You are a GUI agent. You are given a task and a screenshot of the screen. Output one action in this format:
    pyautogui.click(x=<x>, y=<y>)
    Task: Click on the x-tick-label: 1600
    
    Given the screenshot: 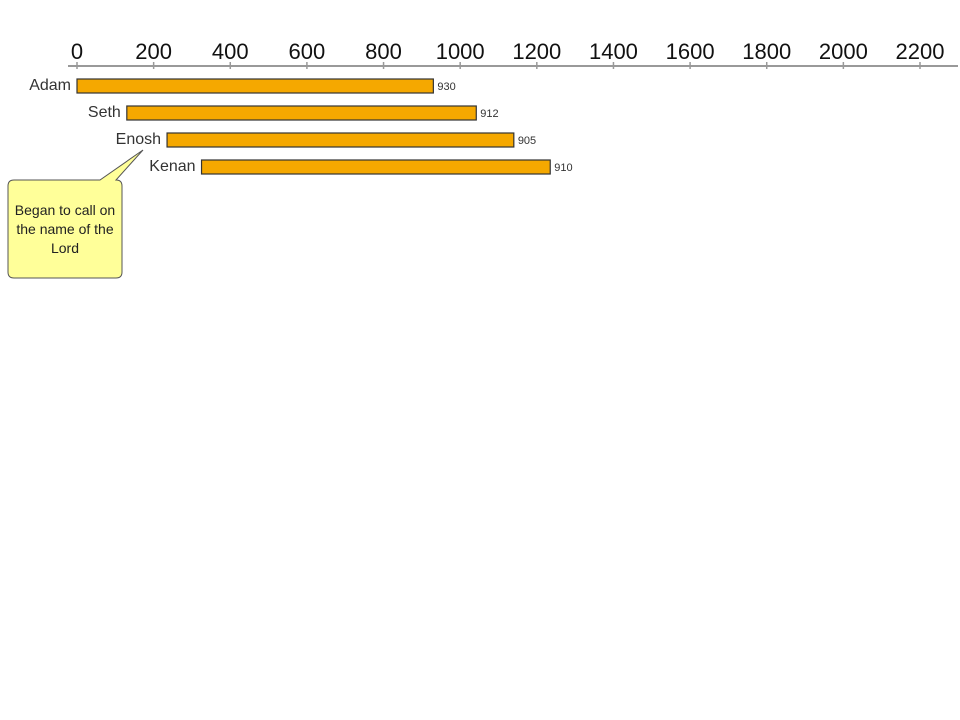 What is the action you would take?
    pyautogui.click(x=690, y=51)
    